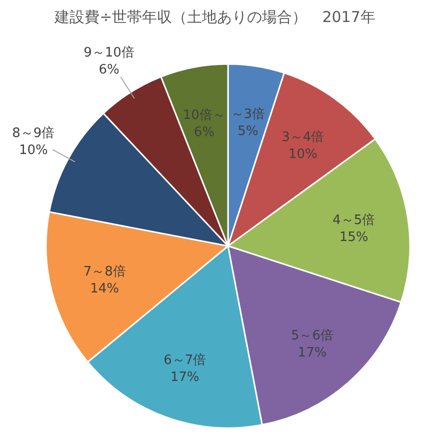 The image size is (430, 436). Describe the element at coordinates (303, 137) in the screenshot. I see `slice-label: 3～4倍` at that location.